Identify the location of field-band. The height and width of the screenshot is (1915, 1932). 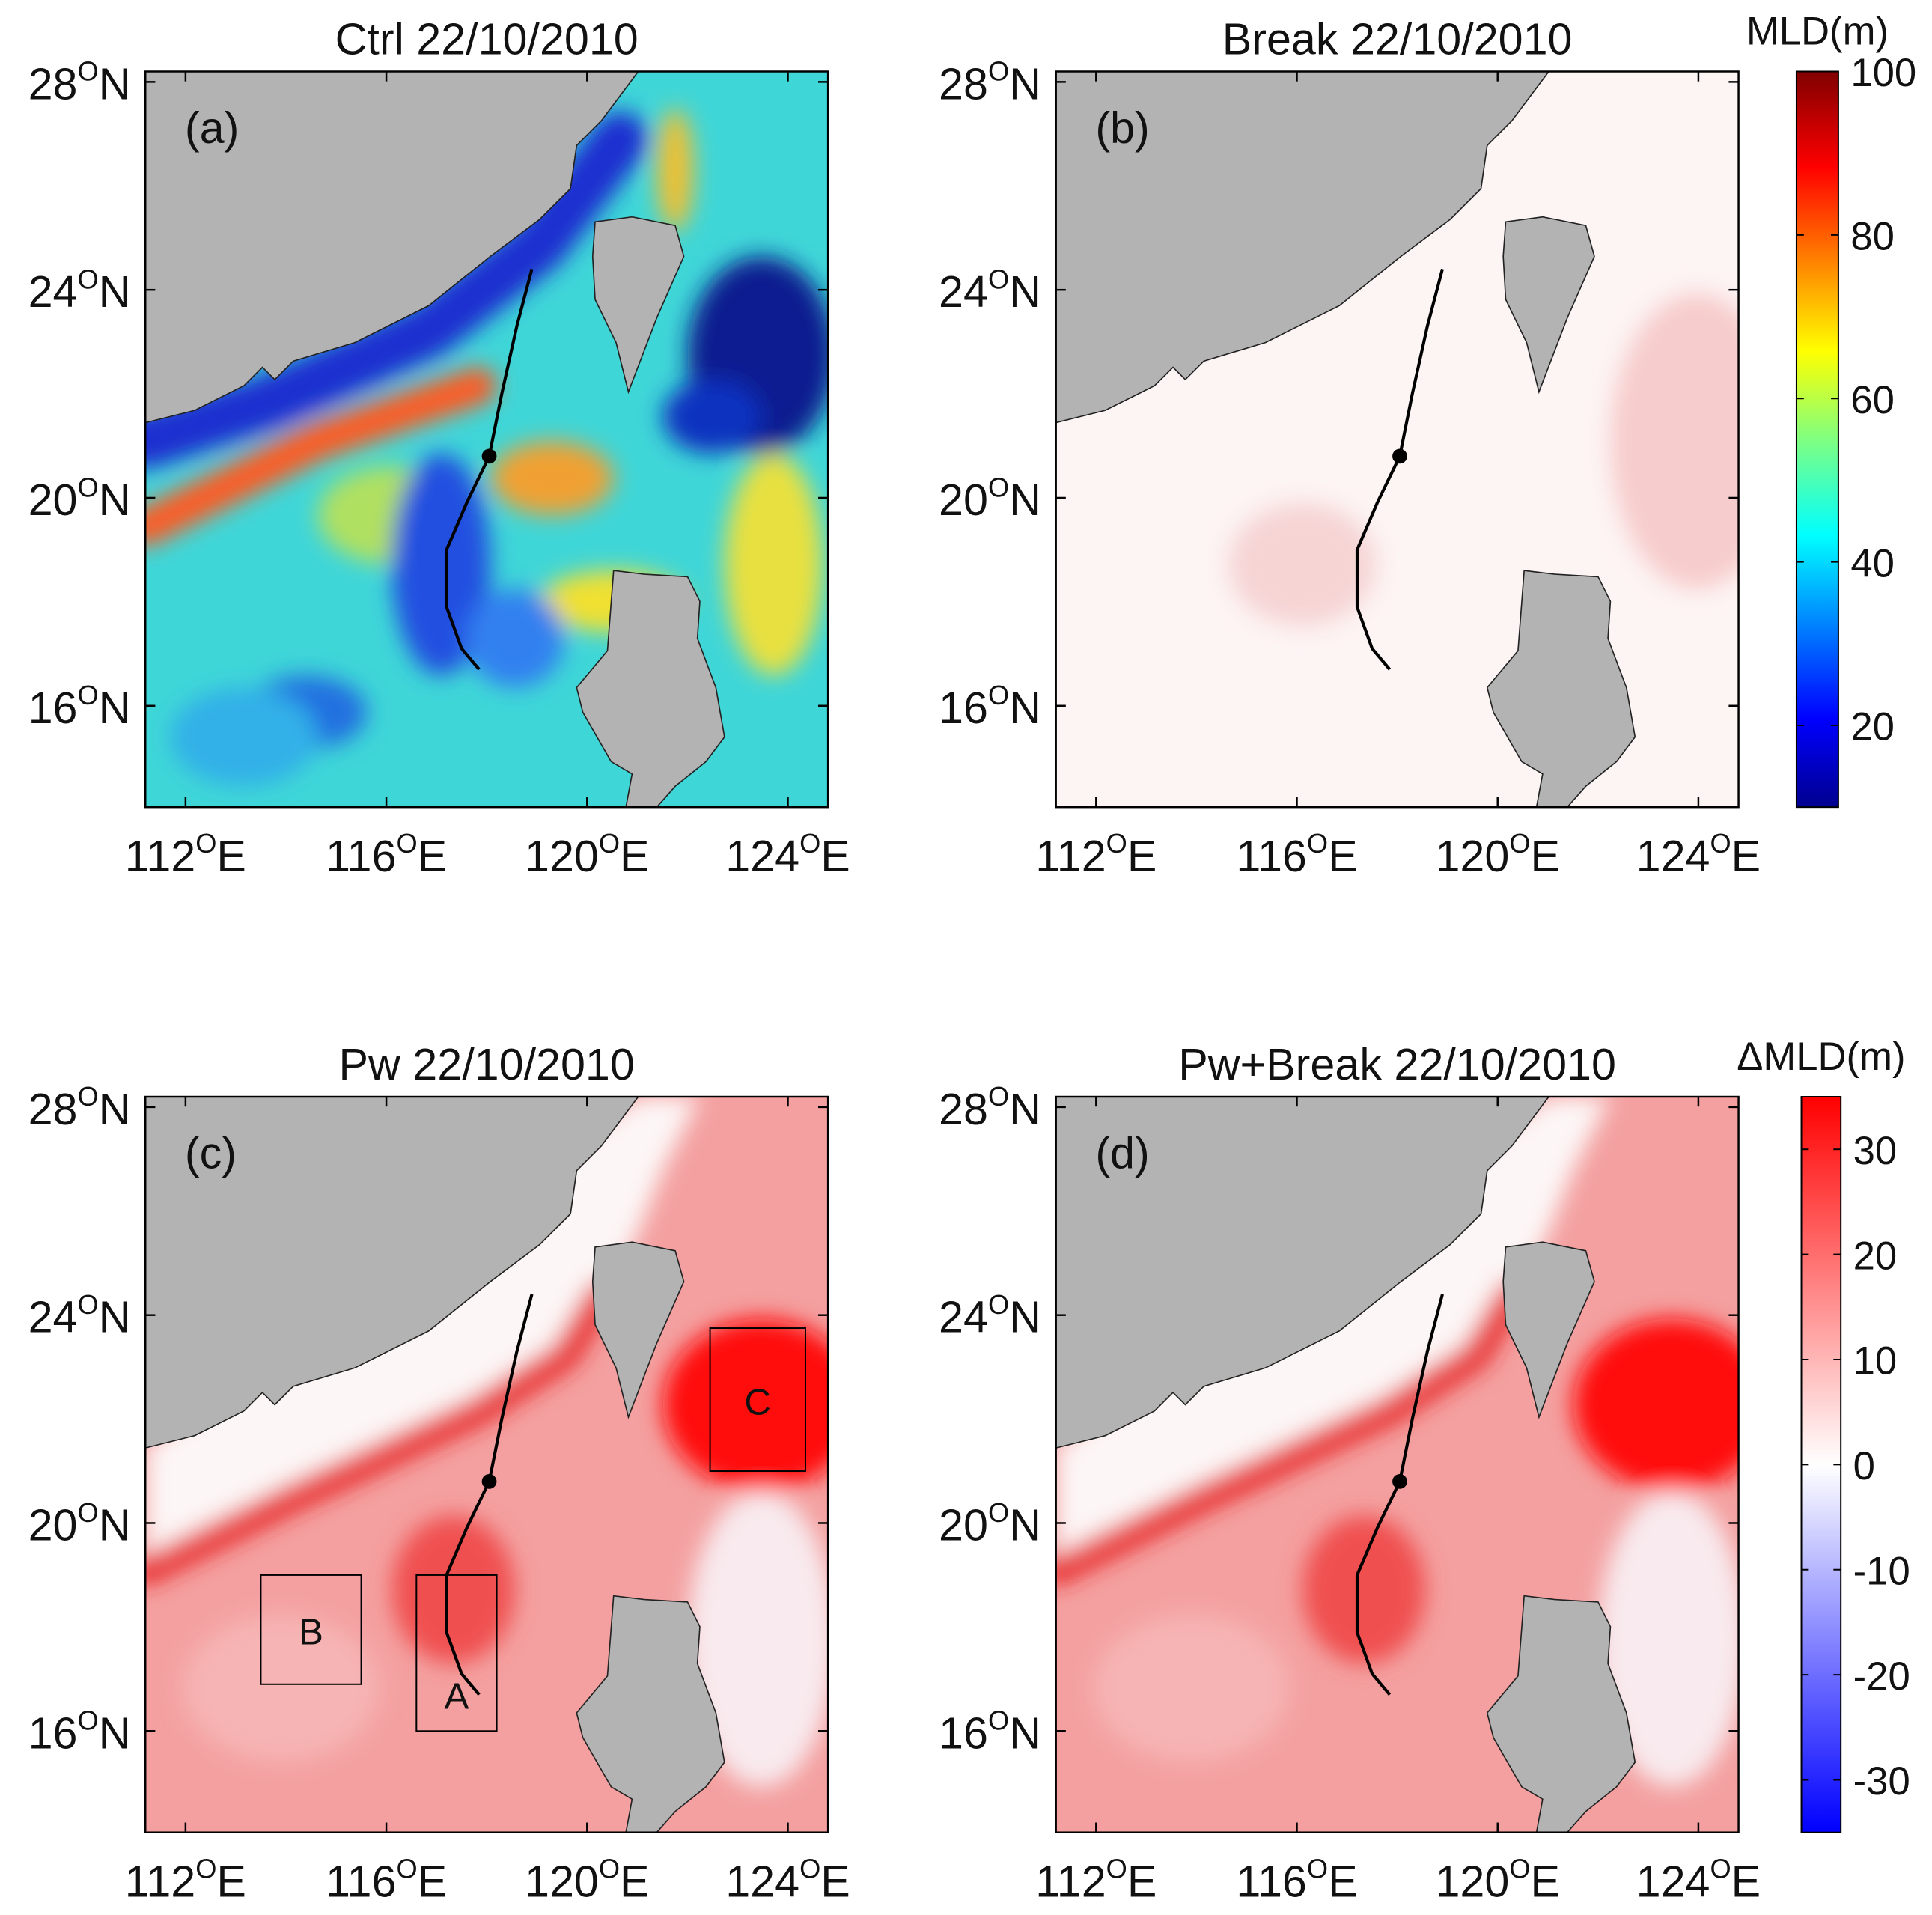
(396, 290).